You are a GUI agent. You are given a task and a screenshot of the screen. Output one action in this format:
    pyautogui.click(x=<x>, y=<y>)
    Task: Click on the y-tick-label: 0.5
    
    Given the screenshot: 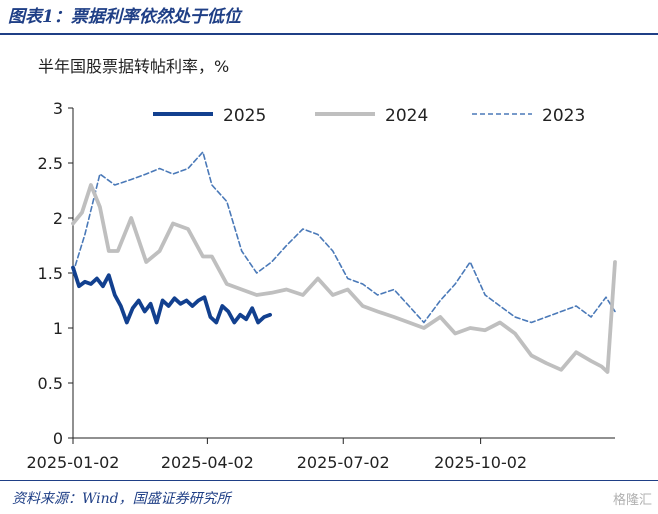 What is the action you would take?
    pyautogui.click(x=50, y=383)
    